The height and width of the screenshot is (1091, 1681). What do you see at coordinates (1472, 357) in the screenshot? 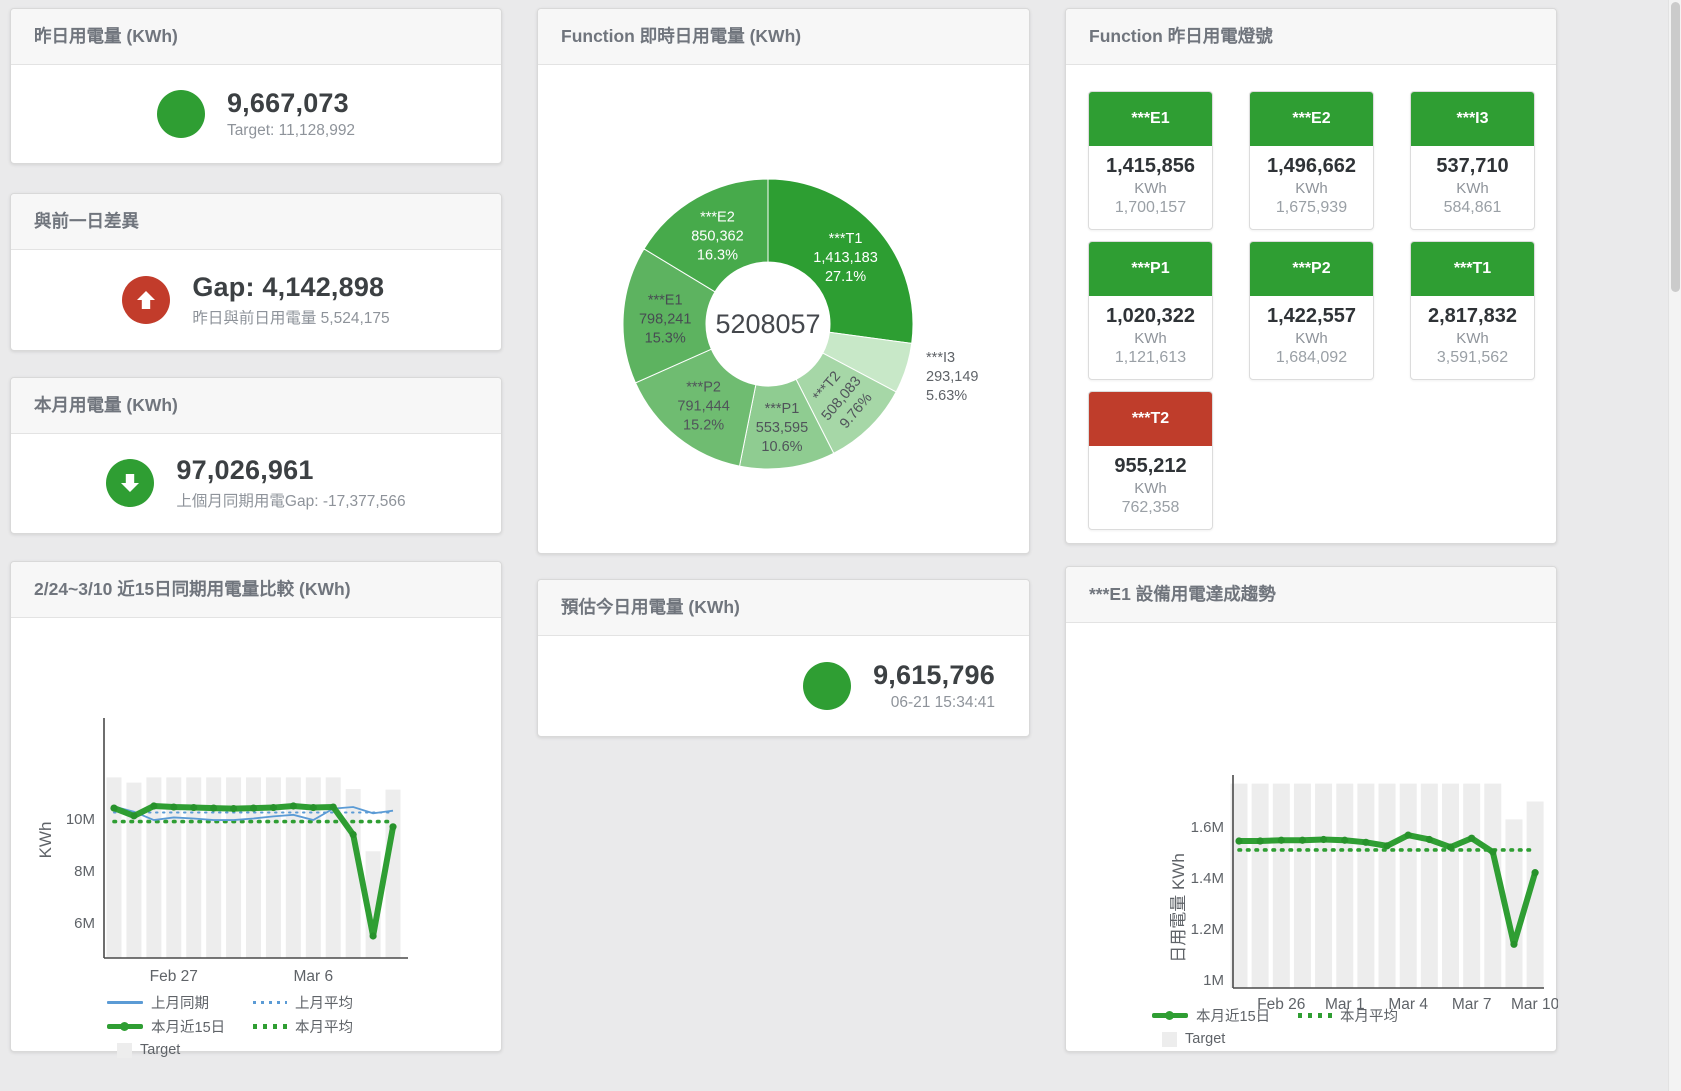
I see `light-tile-target: 3,591,562` at bounding box center [1472, 357].